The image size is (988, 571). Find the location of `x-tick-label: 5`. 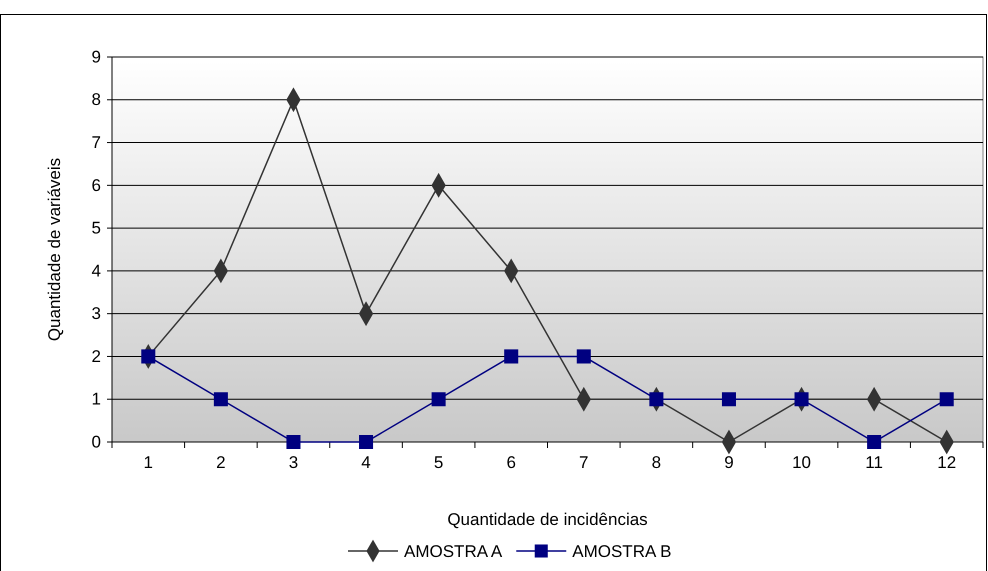

x-tick-label: 5 is located at coordinates (439, 462).